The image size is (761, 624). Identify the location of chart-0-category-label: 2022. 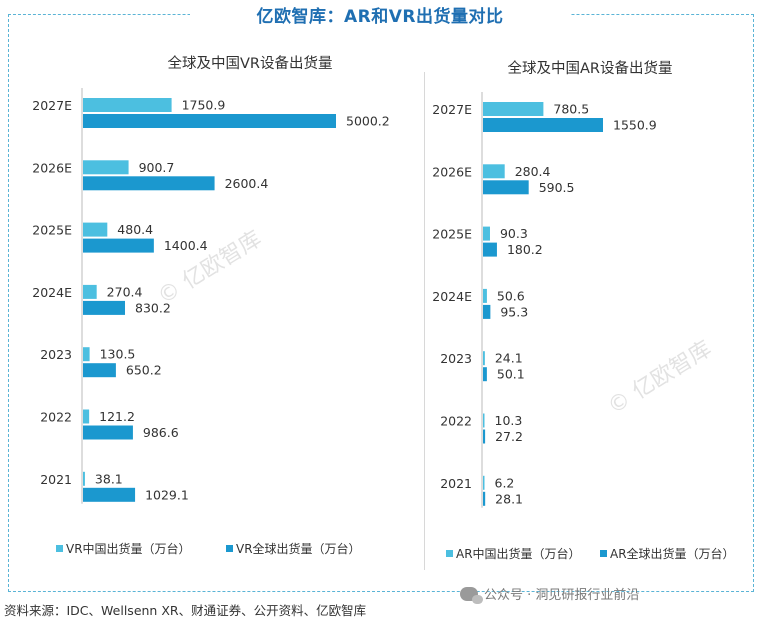
(56, 417).